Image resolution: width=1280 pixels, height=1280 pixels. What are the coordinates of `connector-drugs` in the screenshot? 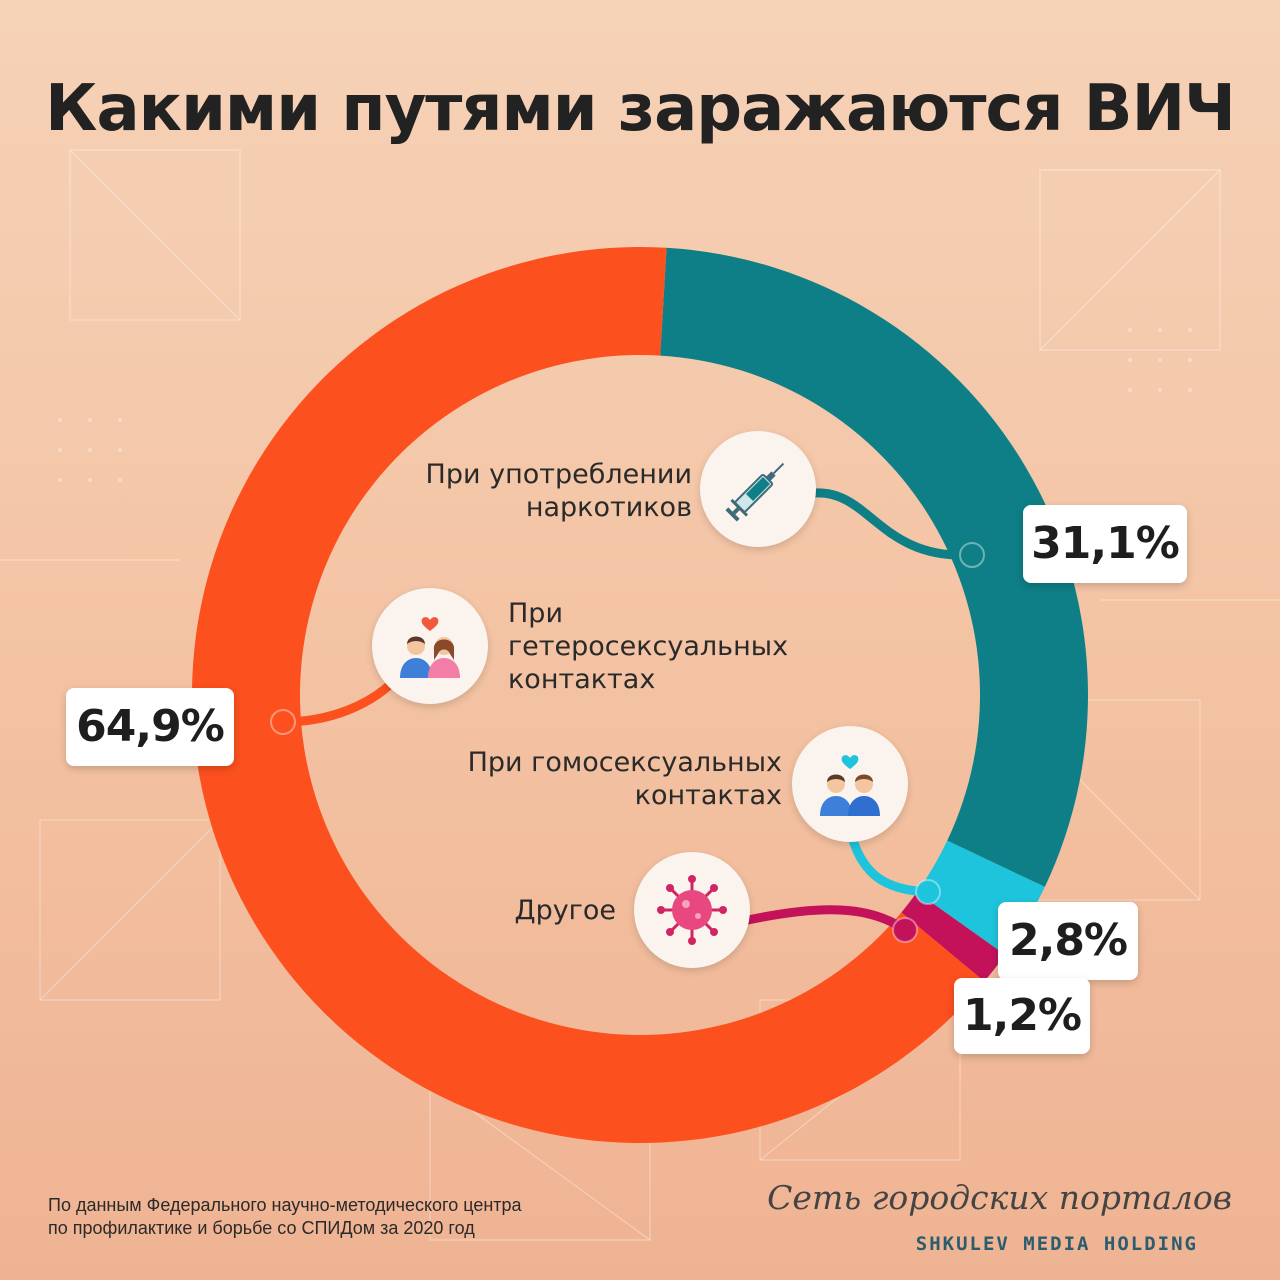 It's located at (893, 524).